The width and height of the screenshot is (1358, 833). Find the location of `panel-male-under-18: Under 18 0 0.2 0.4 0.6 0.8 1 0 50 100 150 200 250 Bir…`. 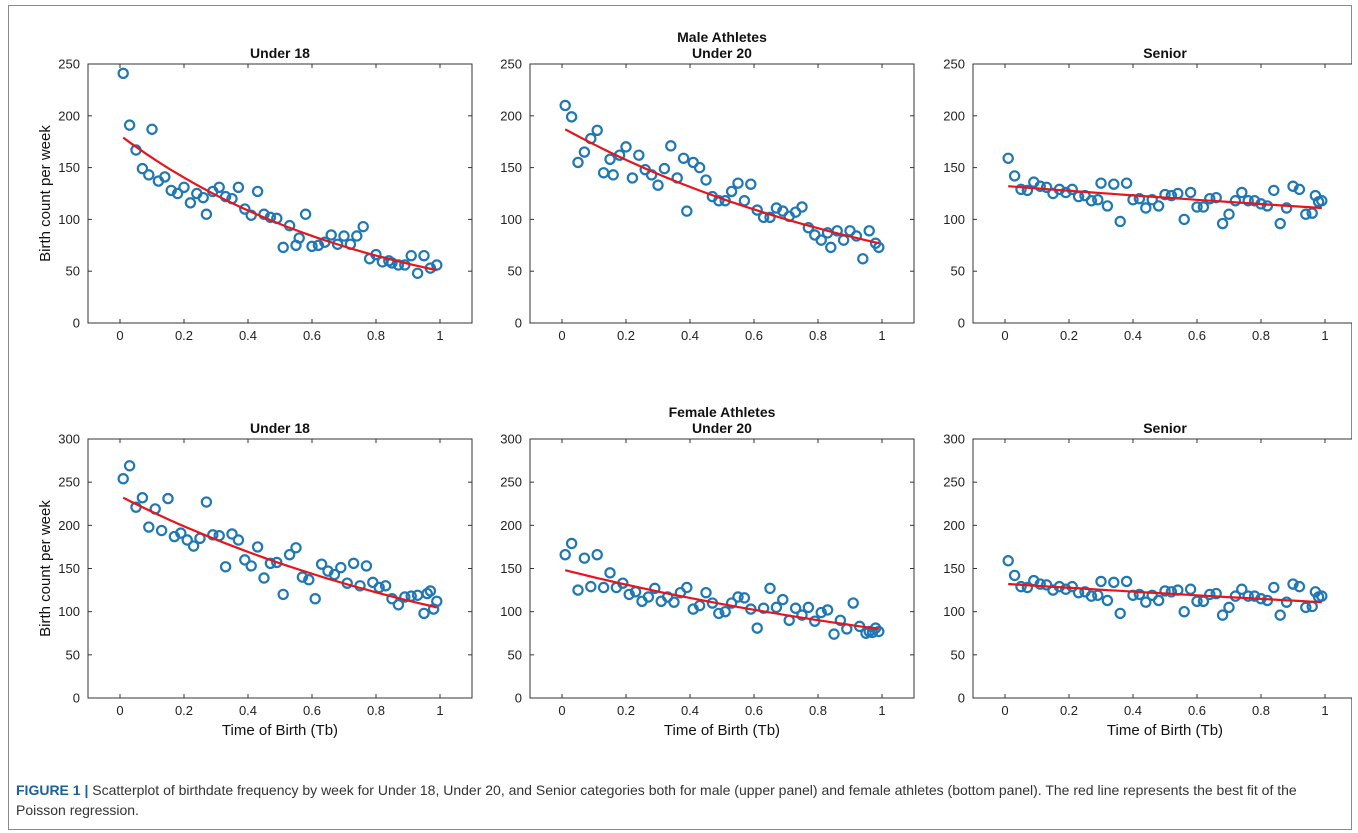

panel-male-under-18: Under 18 0 0.2 0.4 0.6 0.8 1 0 50 100 150 200 250 Bir… is located at coordinates (255, 194).